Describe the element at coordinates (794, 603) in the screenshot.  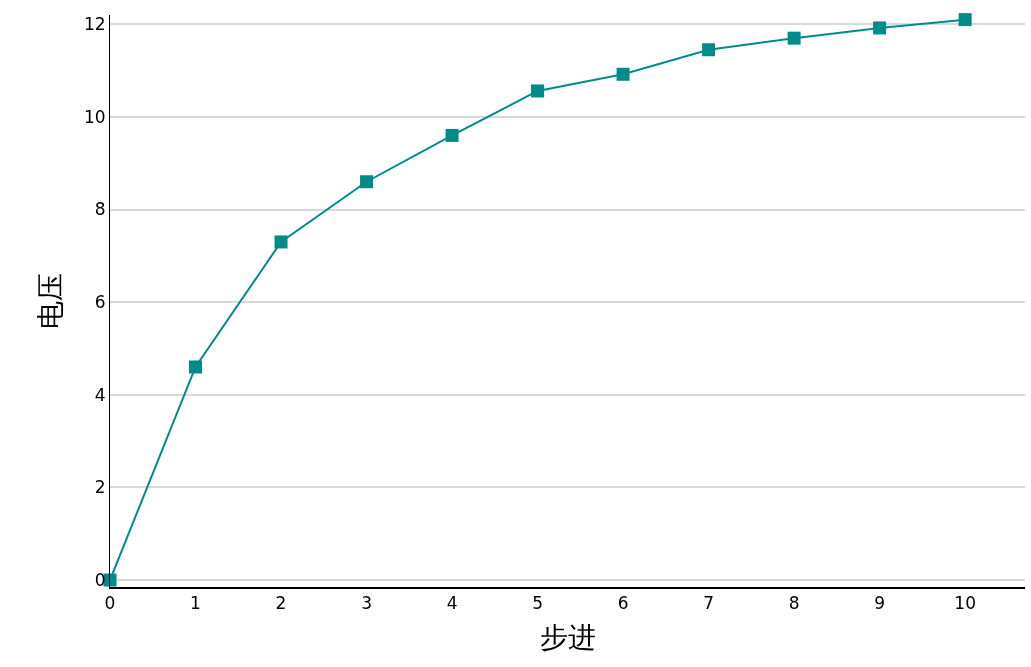
I see `x-tick-label: 8` at that location.